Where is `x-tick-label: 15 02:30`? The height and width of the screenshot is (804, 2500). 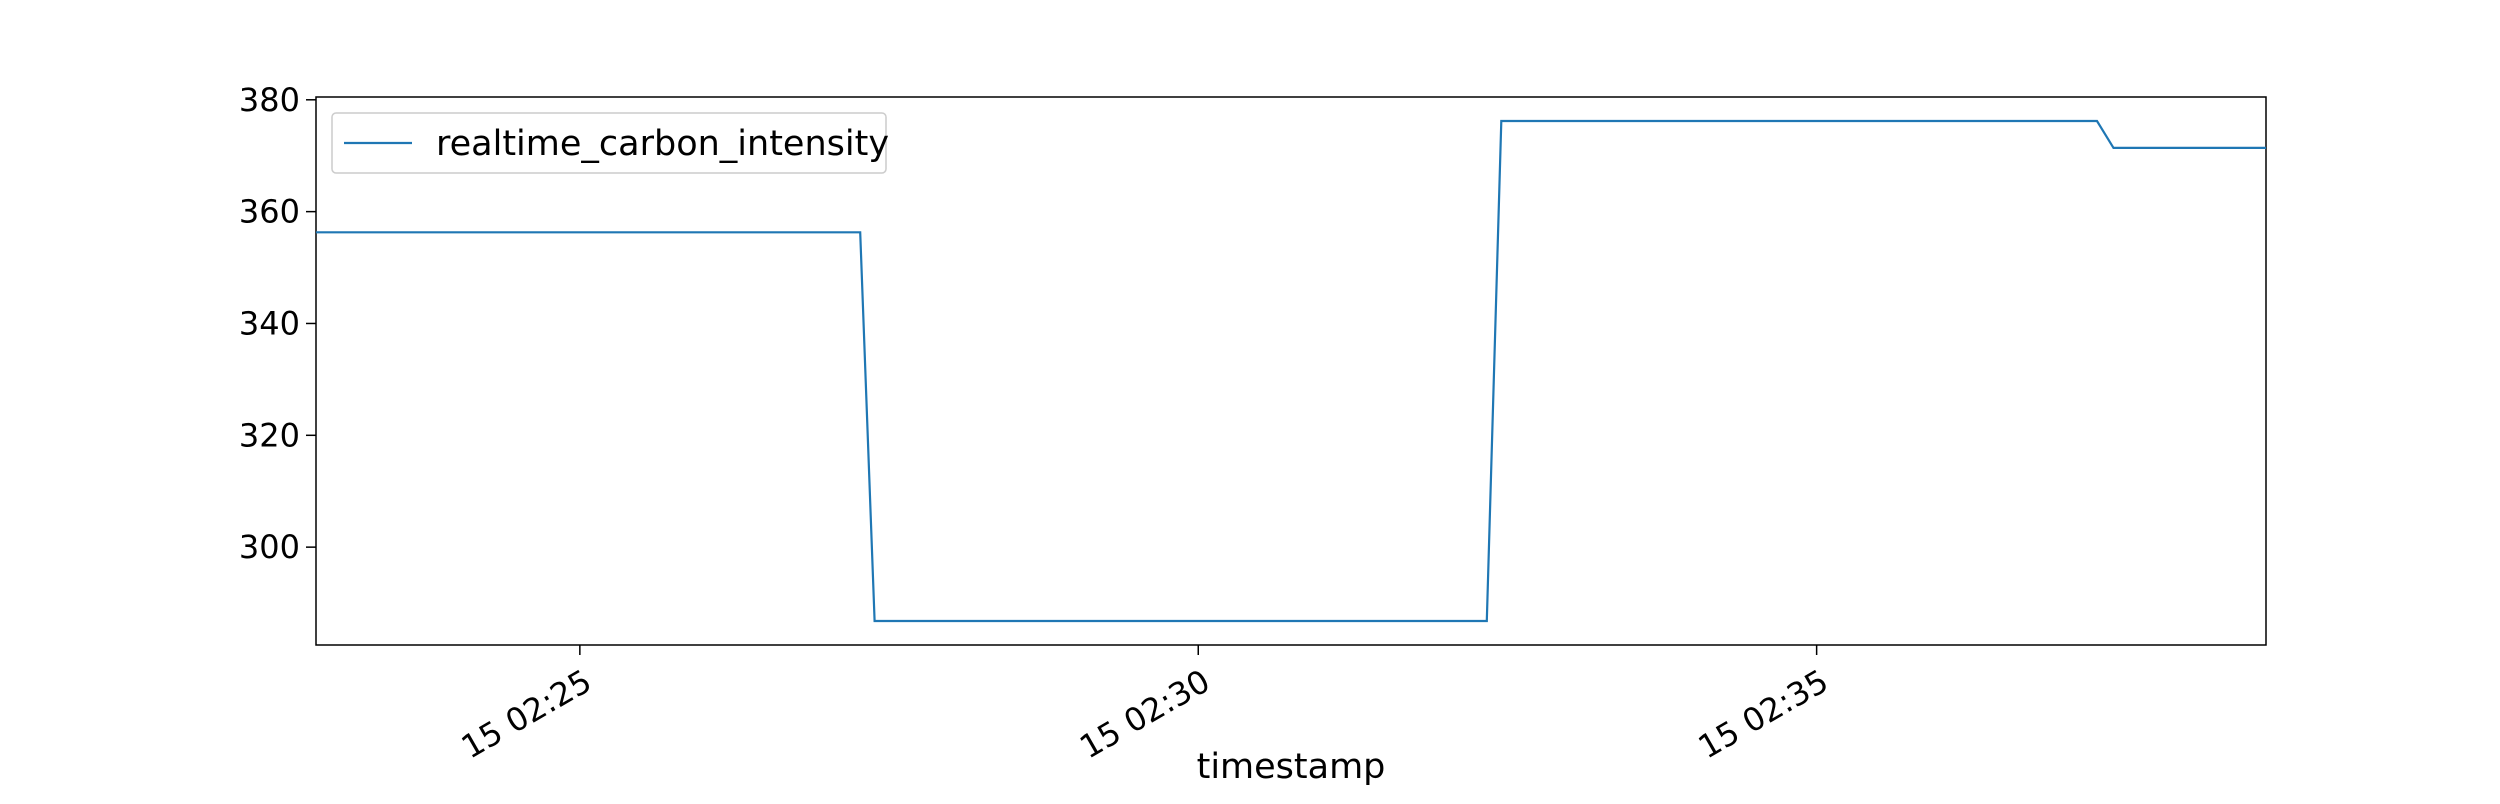 x-tick-label: 15 02:30 is located at coordinates (1144, 714).